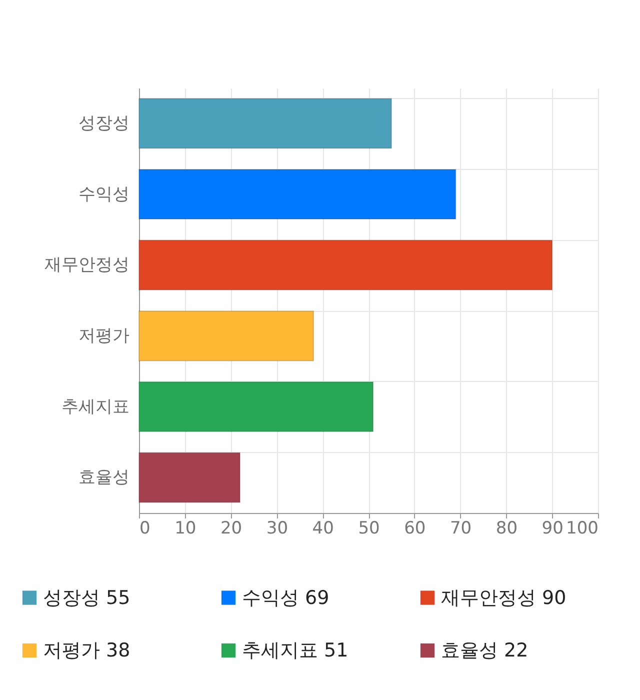 Image resolution: width=640 pixels, height=700 pixels. What do you see at coordinates (369, 528) in the screenshot?
I see `x-tick-label: 50` at bounding box center [369, 528].